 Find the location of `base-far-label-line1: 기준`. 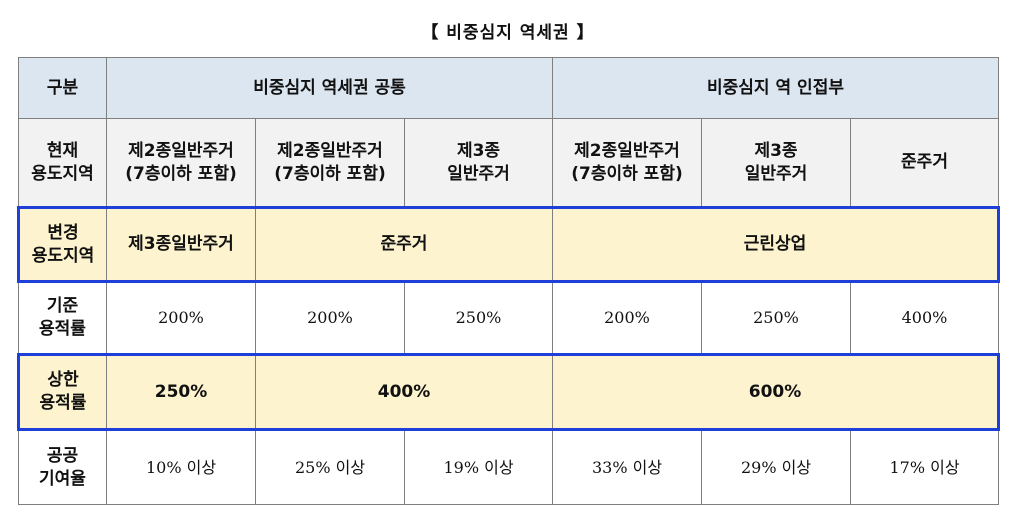

base-far-label-line1: 기준 is located at coordinates (62, 306).